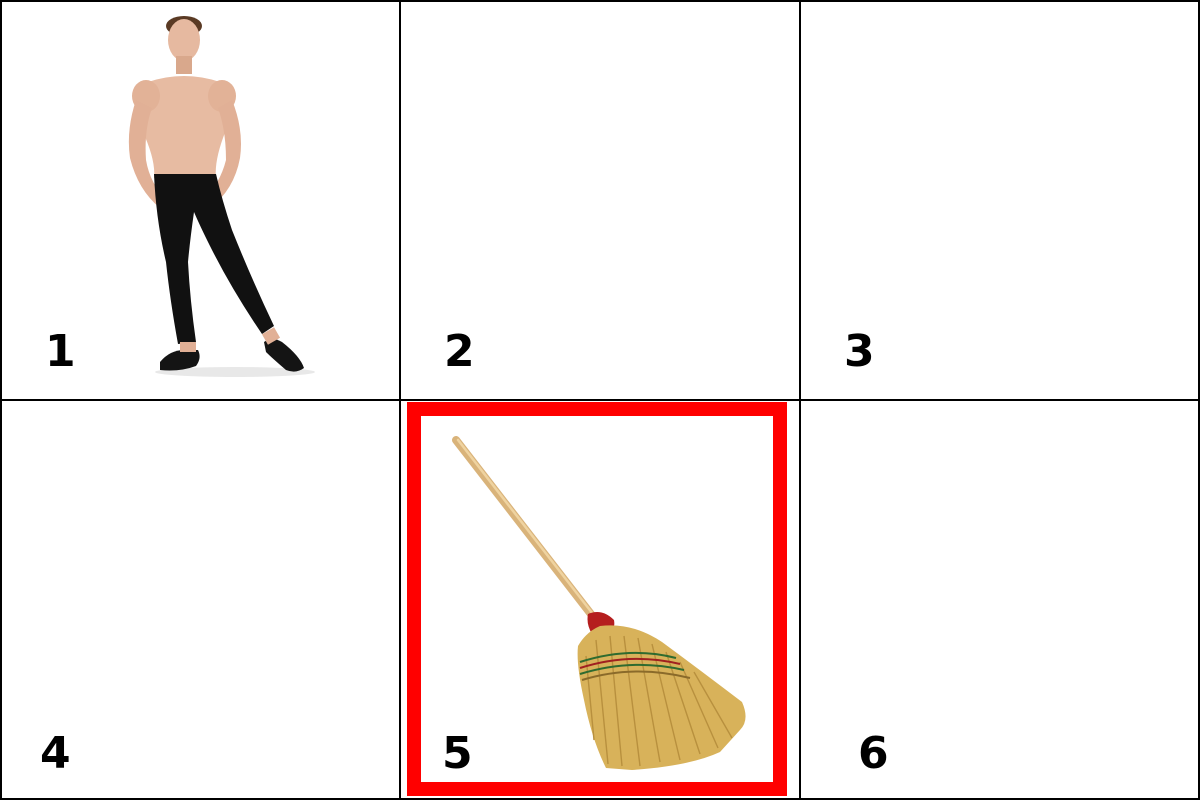 The width and height of the screenshot is (1200, 800). Describe the element at coordinates (55, 753) in the screenshot. I see `cell-number-4: 4` at that location.